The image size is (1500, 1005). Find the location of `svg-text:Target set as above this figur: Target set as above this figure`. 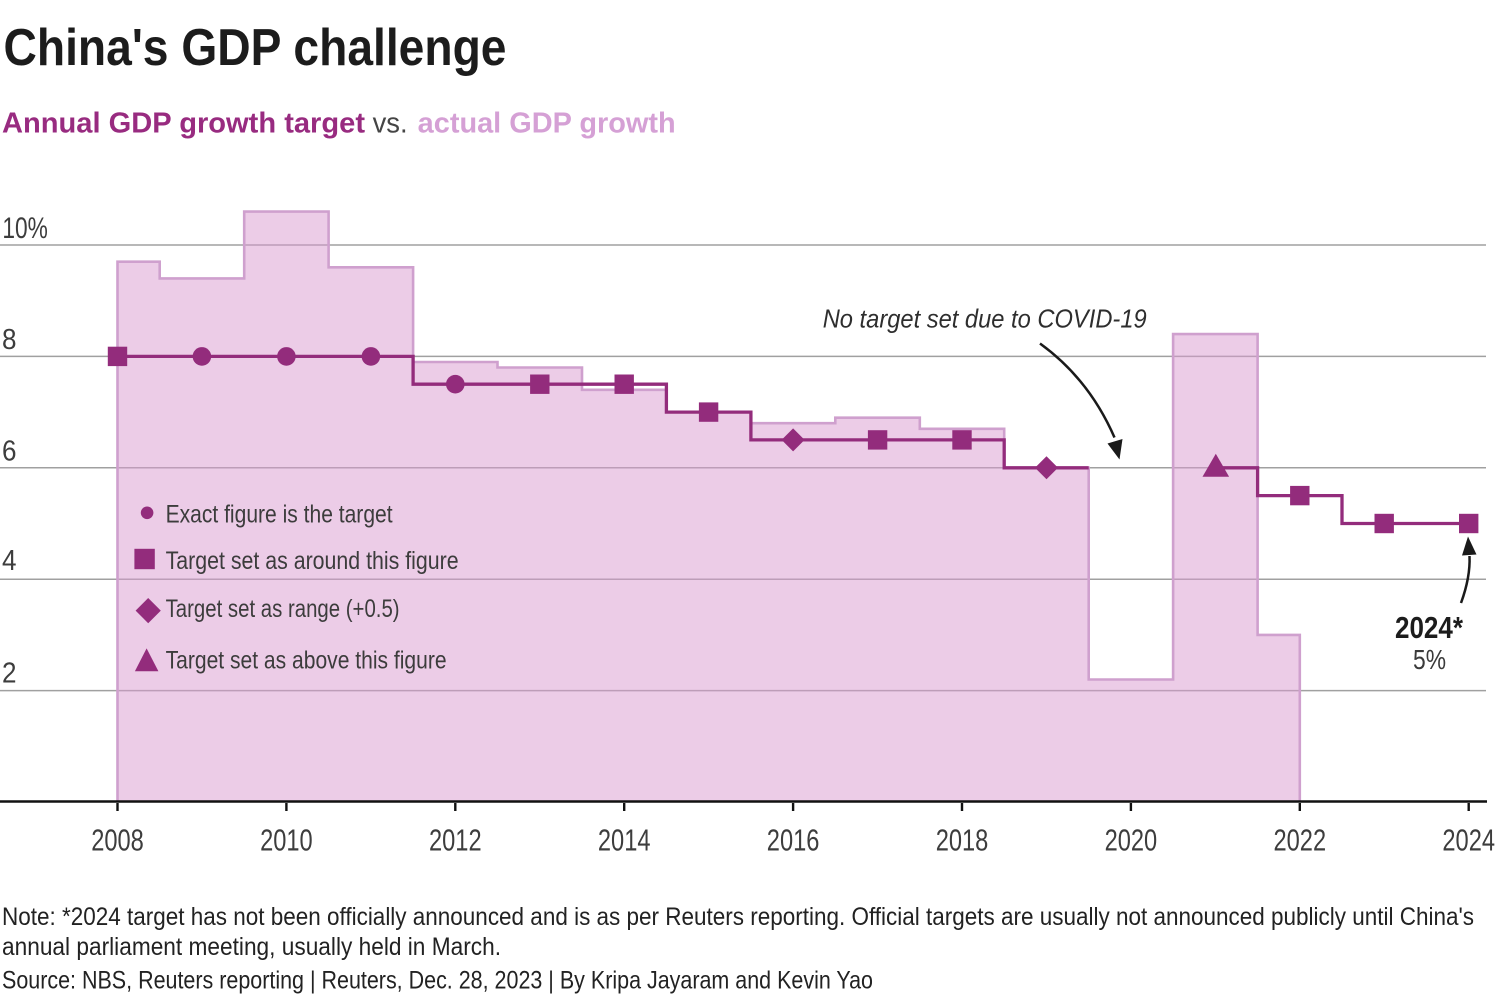

svg-text:Target set as above this figur: Target set as above this figure is located at coordinates (306, 661).